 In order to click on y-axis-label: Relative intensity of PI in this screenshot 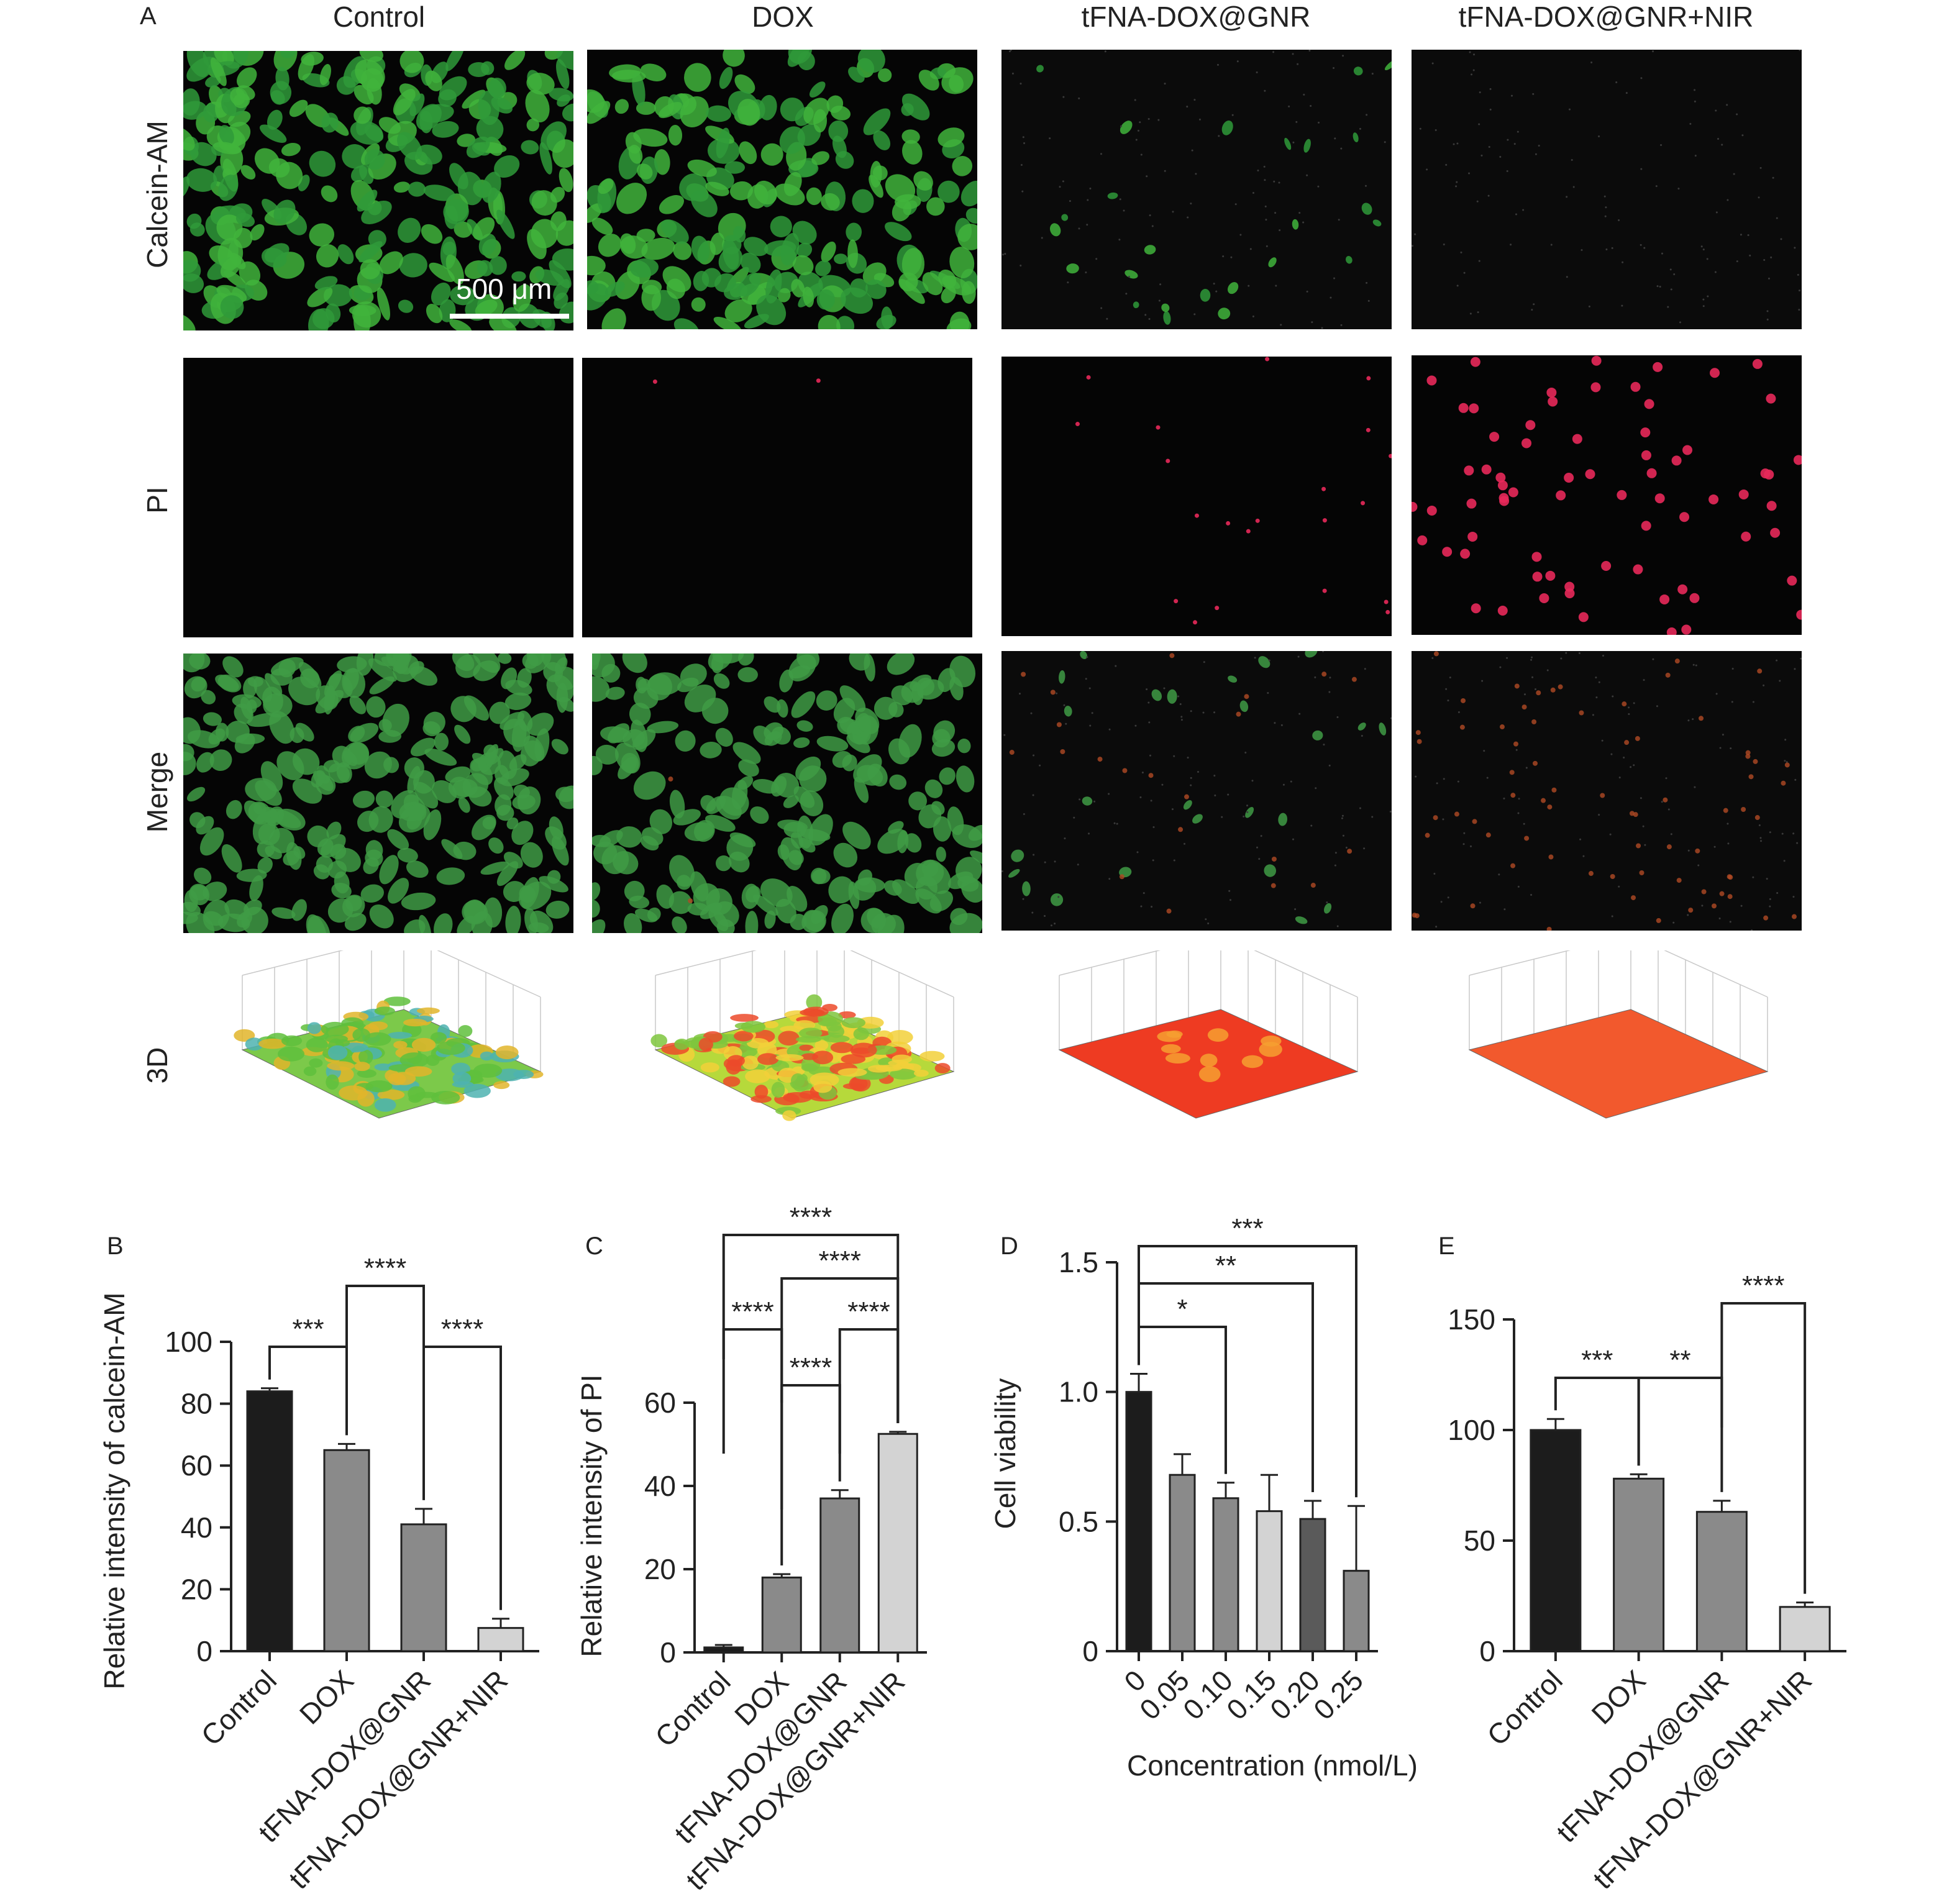, I will do `click(592, 1515)`.